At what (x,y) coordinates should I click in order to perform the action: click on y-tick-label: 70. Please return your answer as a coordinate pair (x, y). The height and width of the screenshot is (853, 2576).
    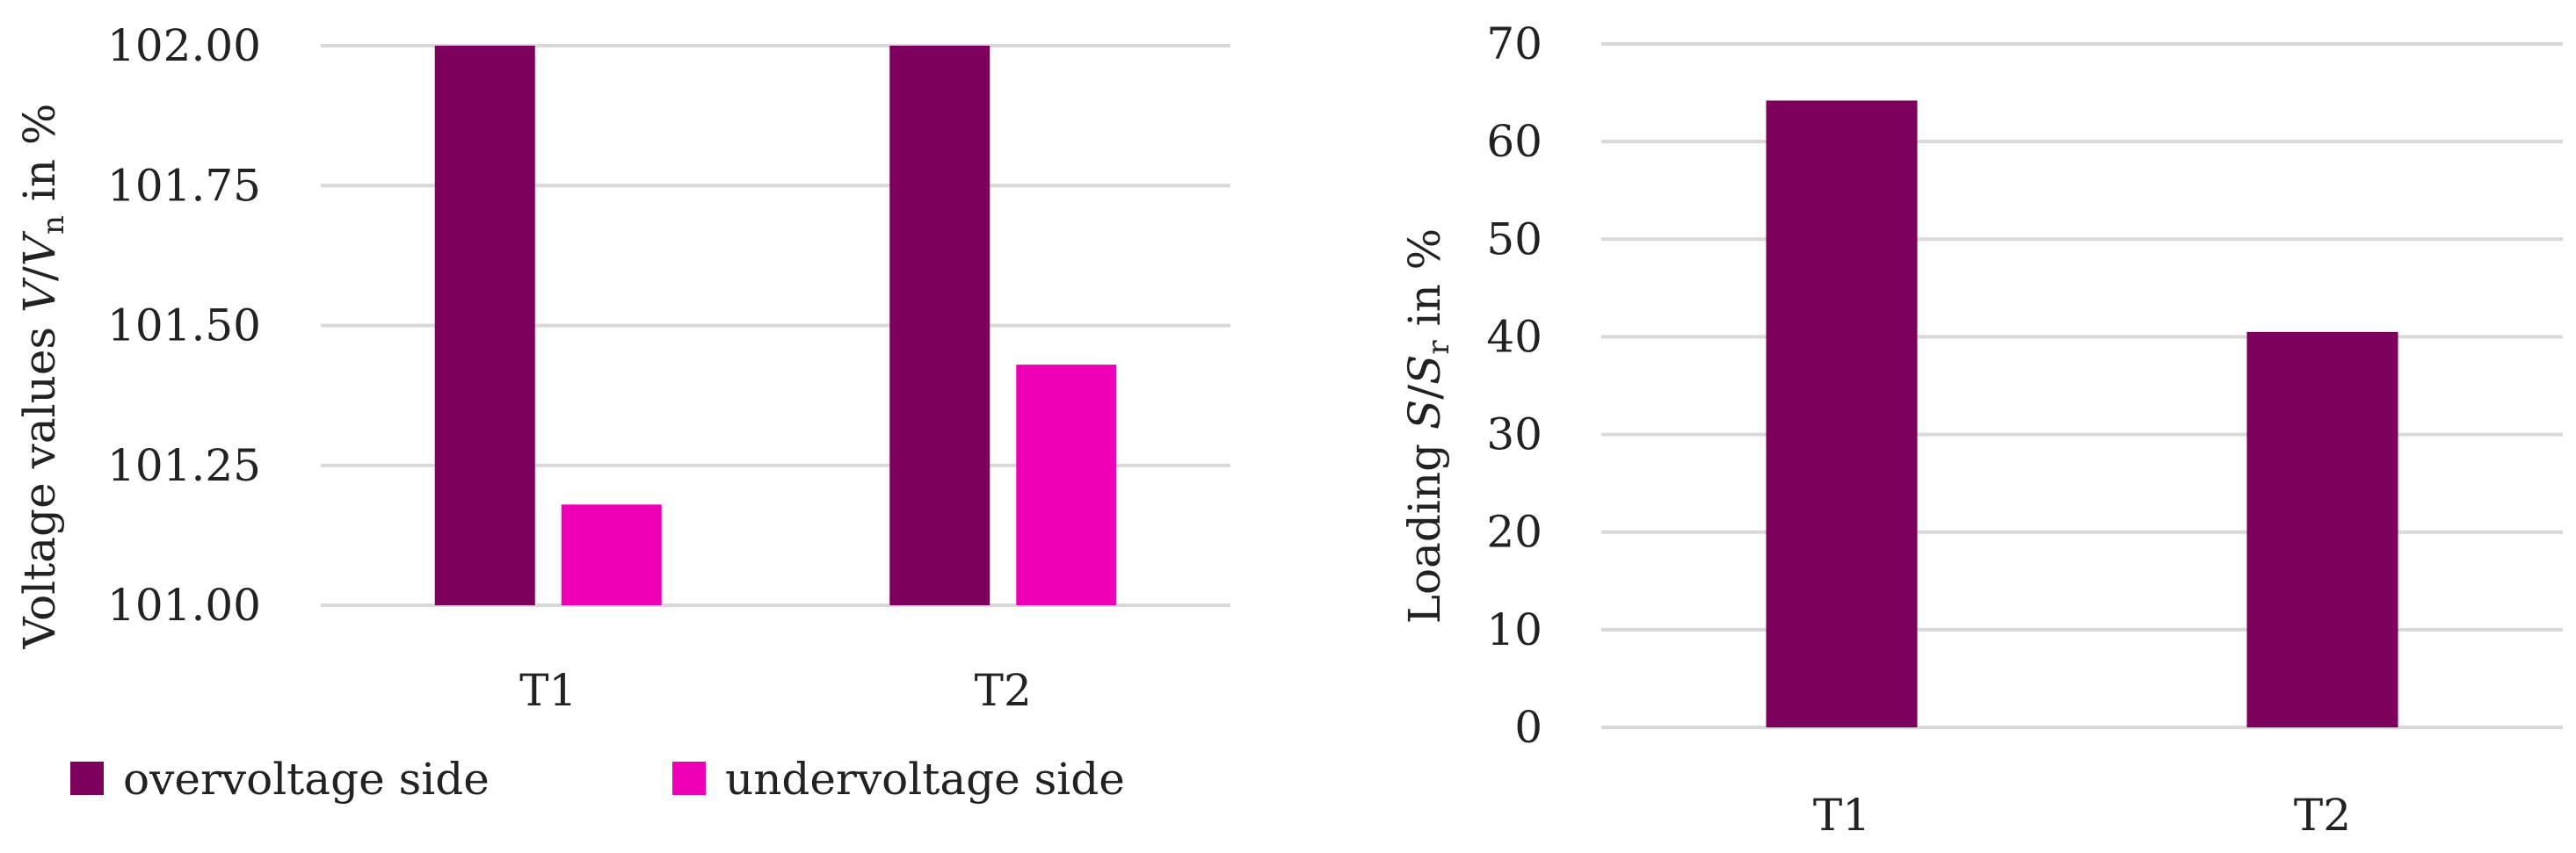
    Looking at the image, I should click on (1514, 43).